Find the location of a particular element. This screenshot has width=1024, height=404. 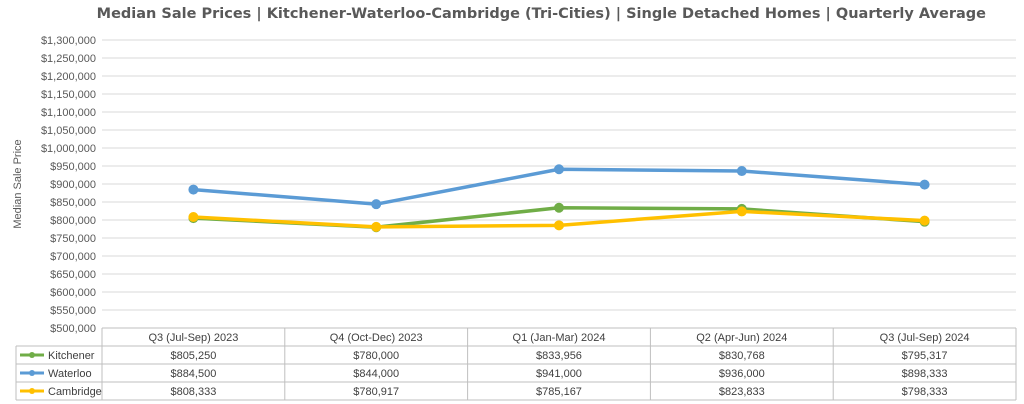

y-tick-label: $1,150,000 is located at coordinates (68, 95).